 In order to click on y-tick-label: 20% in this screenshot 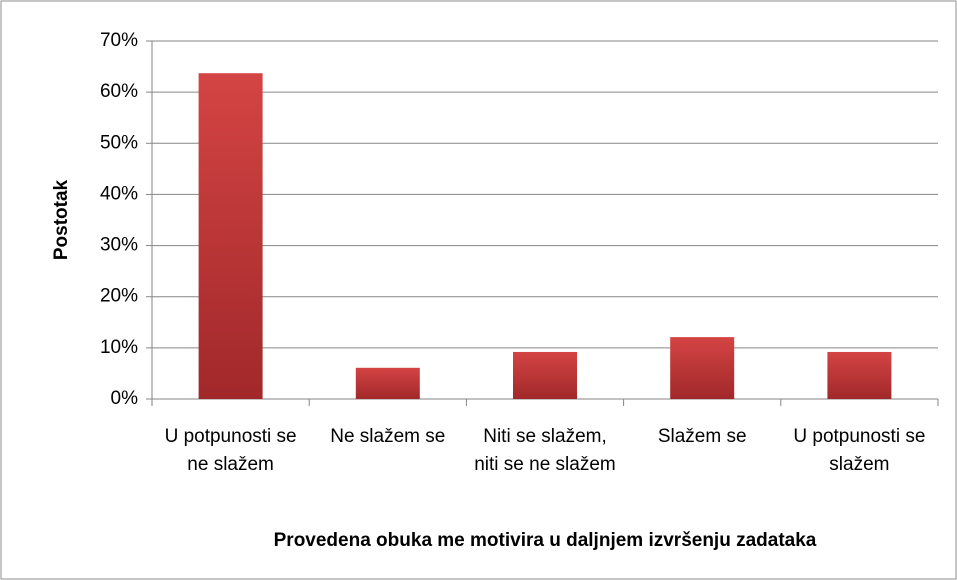, I will do `click(119, 296)`.